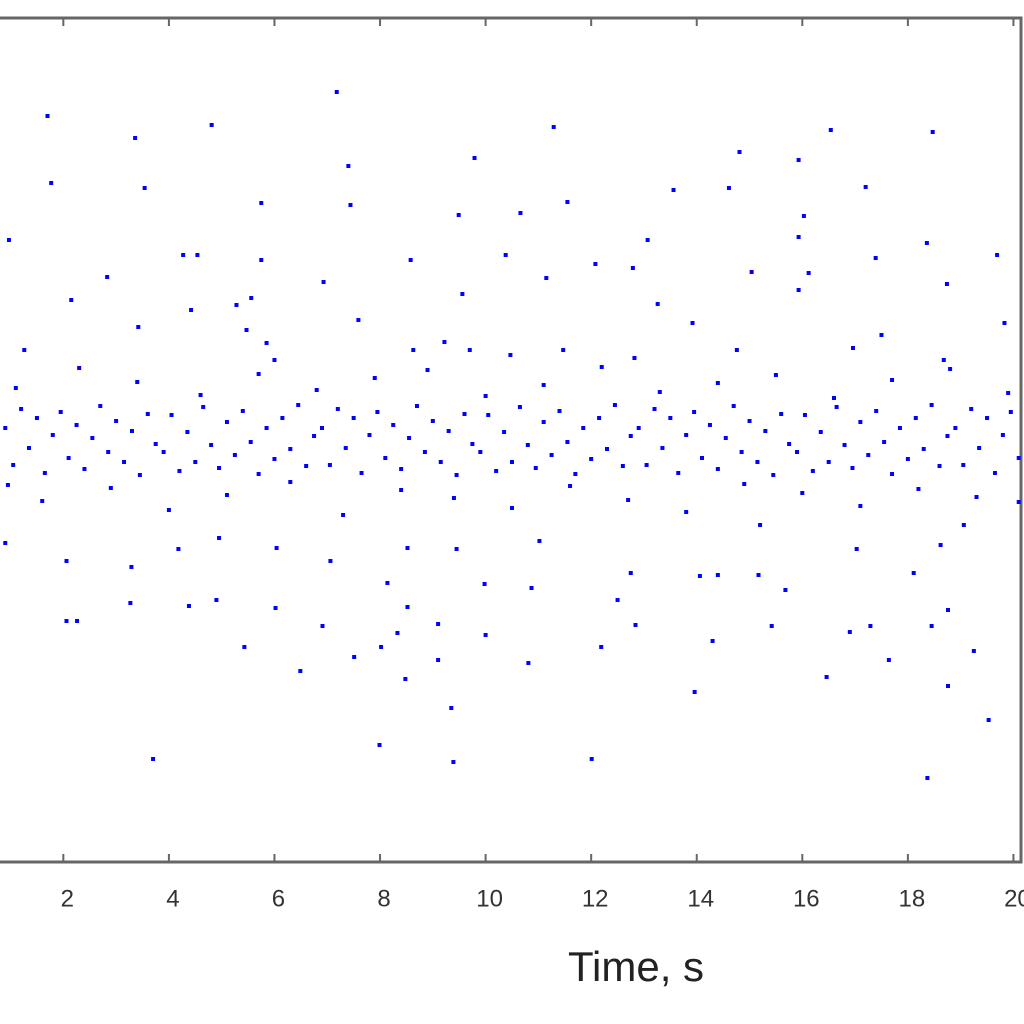 Image resolution: width=1024 pixels, height=1024 pixels. What do you see at coordinates (172, 898) in the screenshot?
I see `x-tick-label: 4` at bounding box center [172, 898].